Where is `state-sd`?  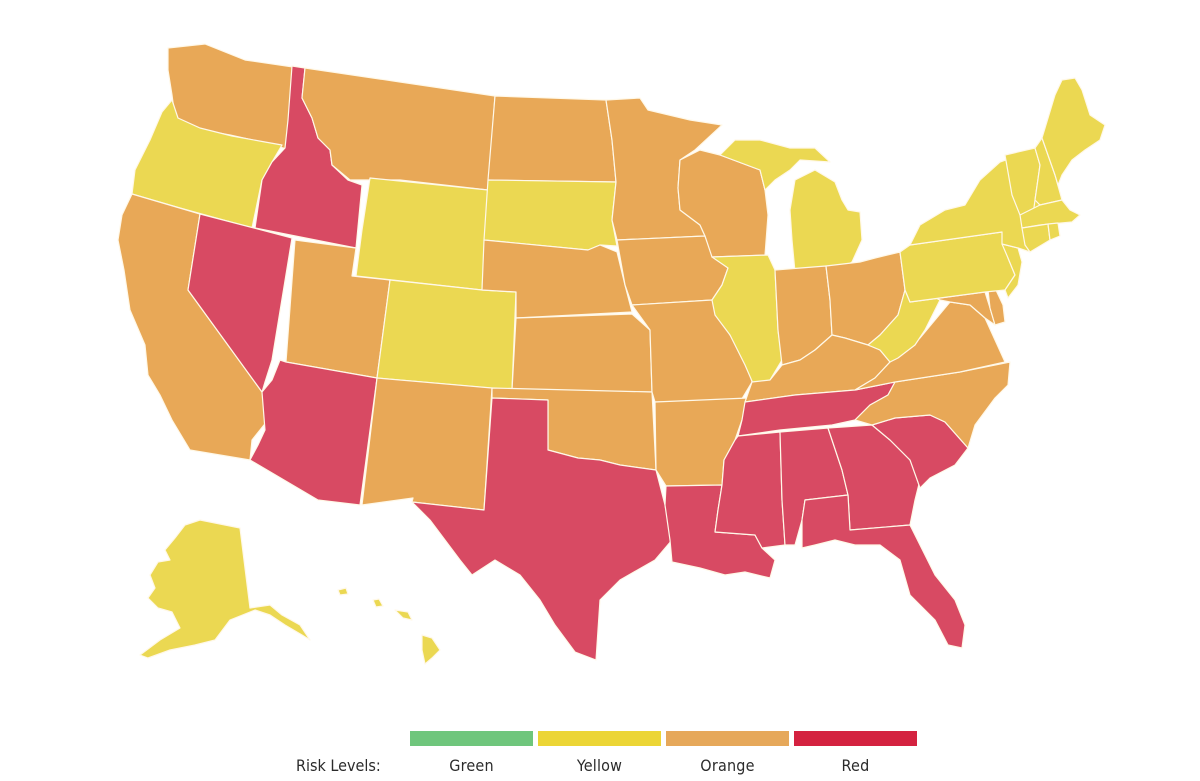 state-sd is located at coordinates (550, 215).